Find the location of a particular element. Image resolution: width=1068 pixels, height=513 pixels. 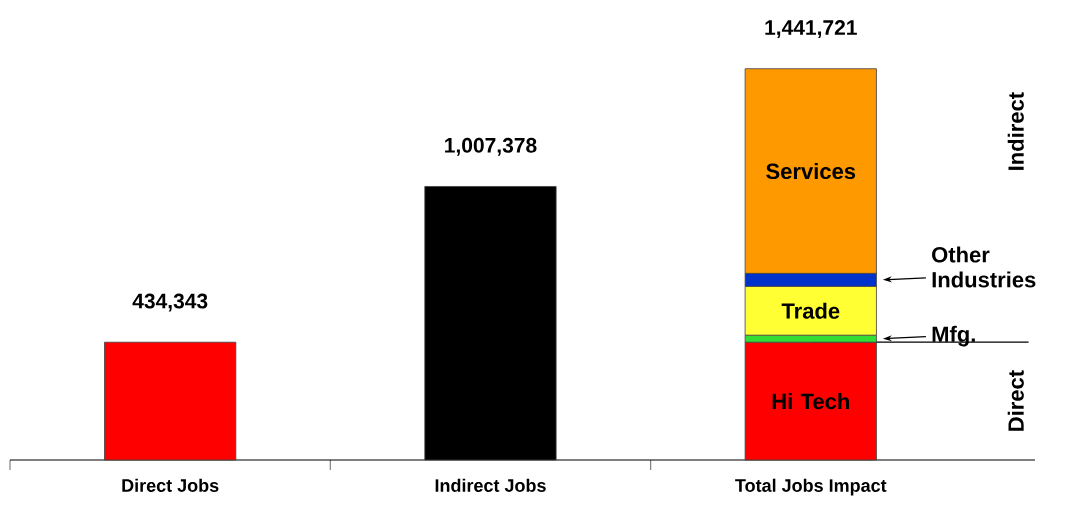

annotation: 1,441,721 is located at coordinates (811, 29).